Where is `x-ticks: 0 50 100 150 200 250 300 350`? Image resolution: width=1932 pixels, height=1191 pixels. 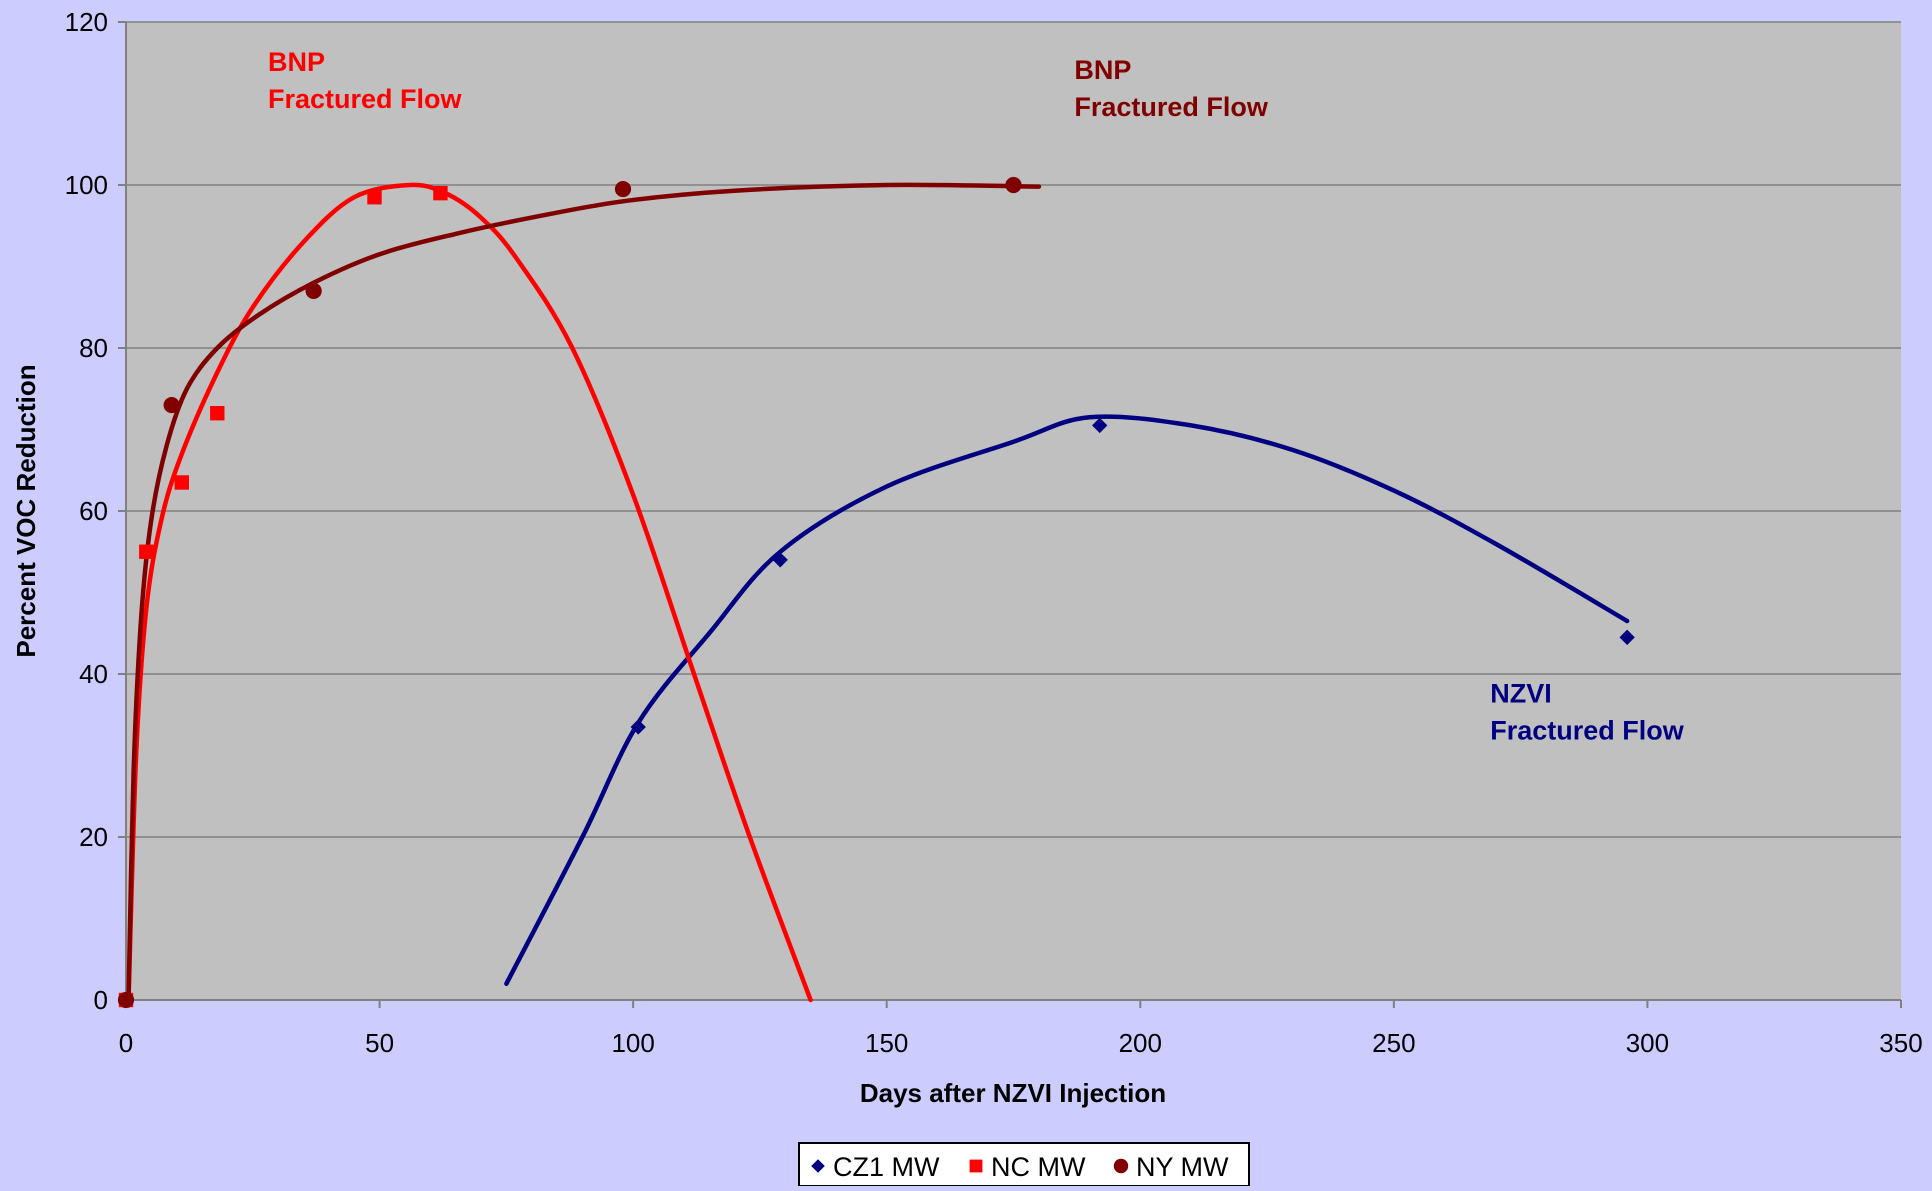 x-ticks: 0 50 100 150 200 250 300 350 is located at coordinates (1021, 1029).